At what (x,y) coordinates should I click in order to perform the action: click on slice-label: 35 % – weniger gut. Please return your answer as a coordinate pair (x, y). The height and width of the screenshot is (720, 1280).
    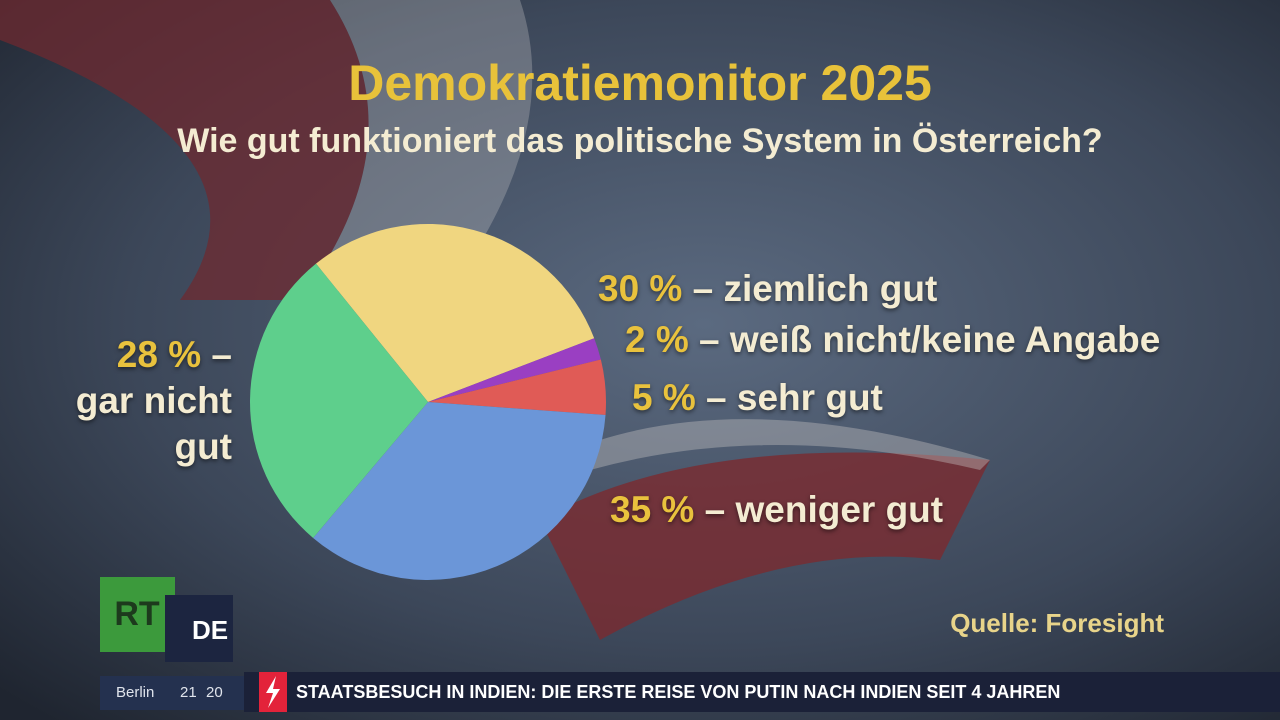
    Looking at the image, I should click on (776, 510).